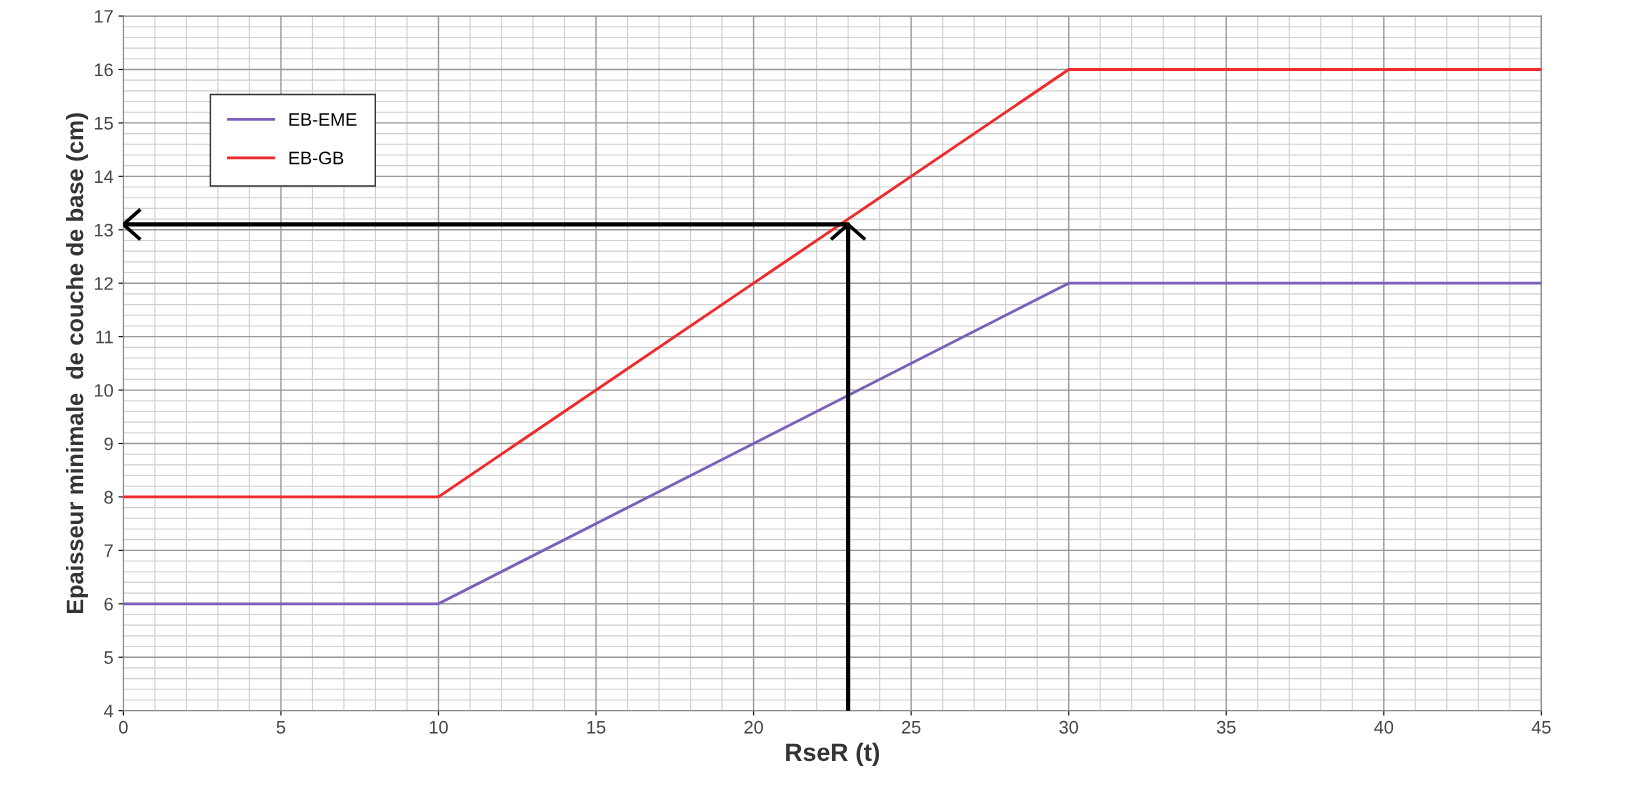 This screenshot has width=1645, height=803. Describe the element at coordinates (103, 283) in the screenshot. I see `y-tick-label: 12` at that location.